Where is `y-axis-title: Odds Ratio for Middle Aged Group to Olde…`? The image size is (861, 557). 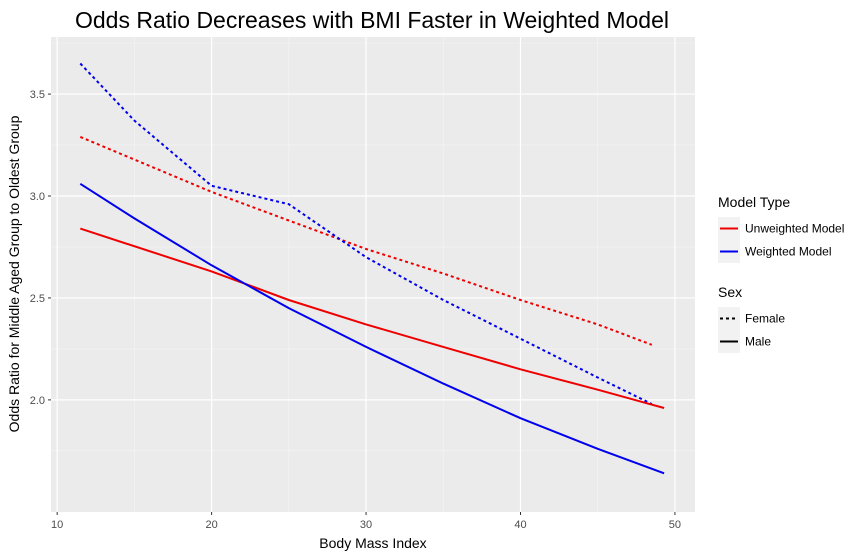 y-axis-title: Odds Ratio for Middle Aged Group to Olde… is located at coordinates (14, 273).